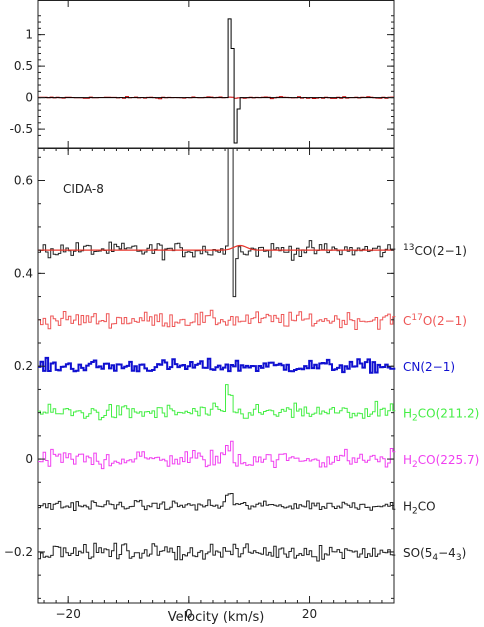  I want to click on series-label-part: 13, so click(408, 248).